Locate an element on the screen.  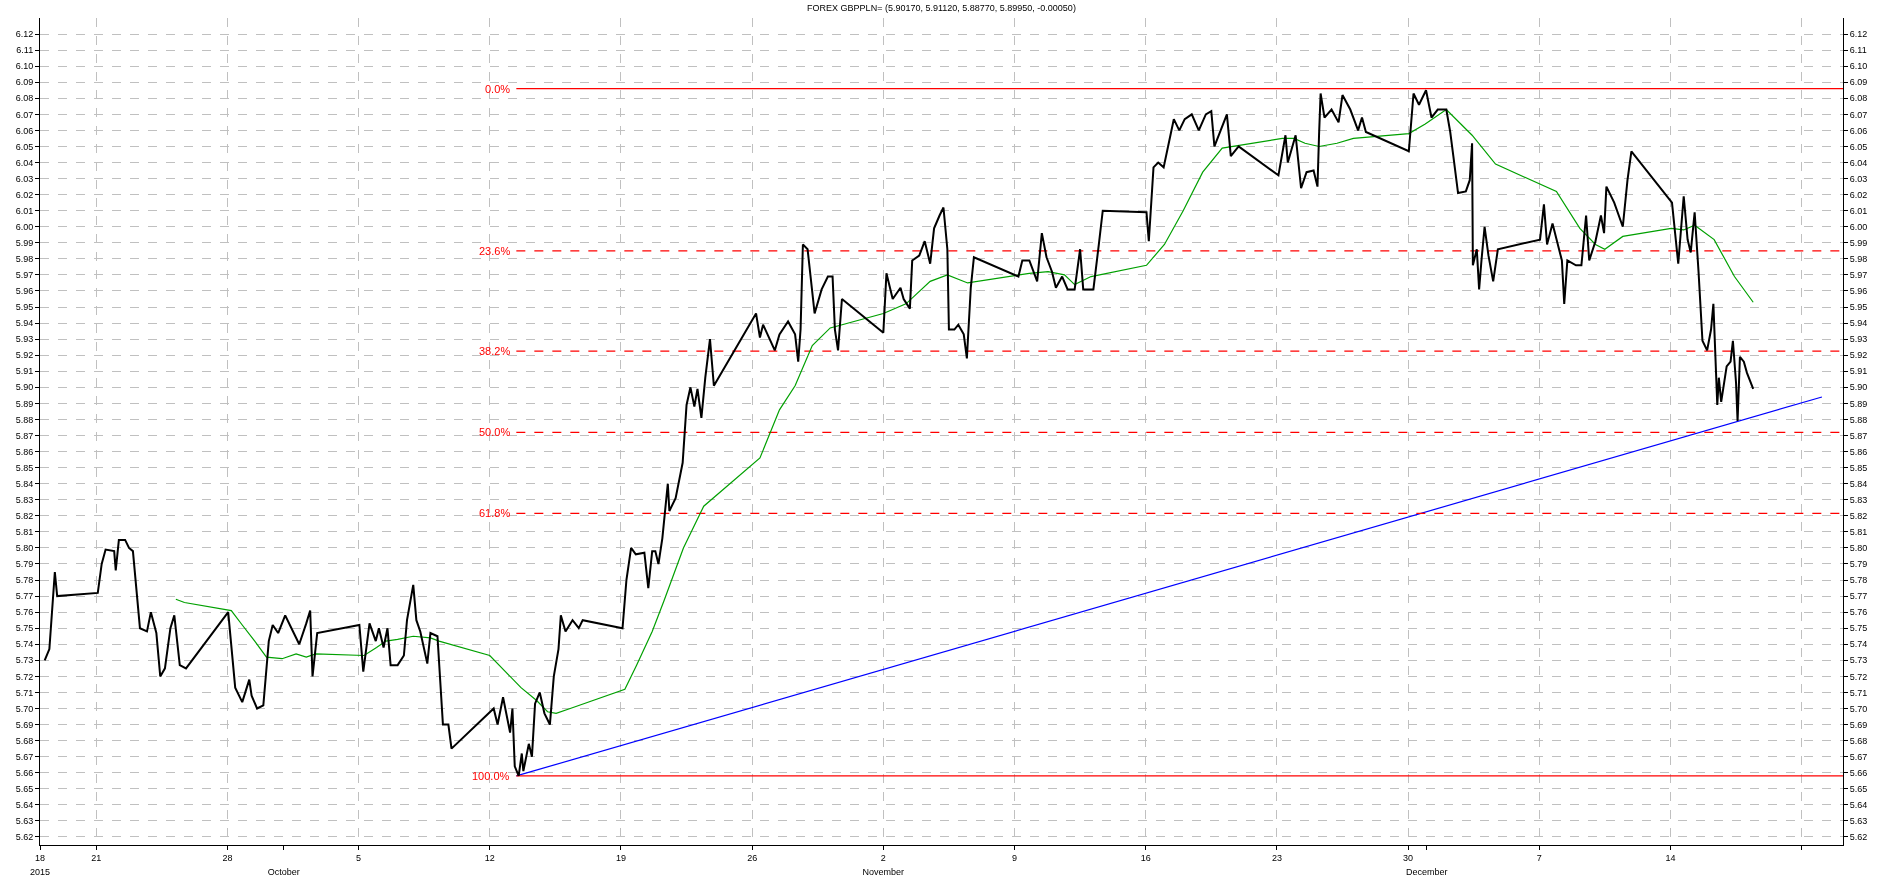
y-tick-label: 6.06 is located at coordinates (24, 130).